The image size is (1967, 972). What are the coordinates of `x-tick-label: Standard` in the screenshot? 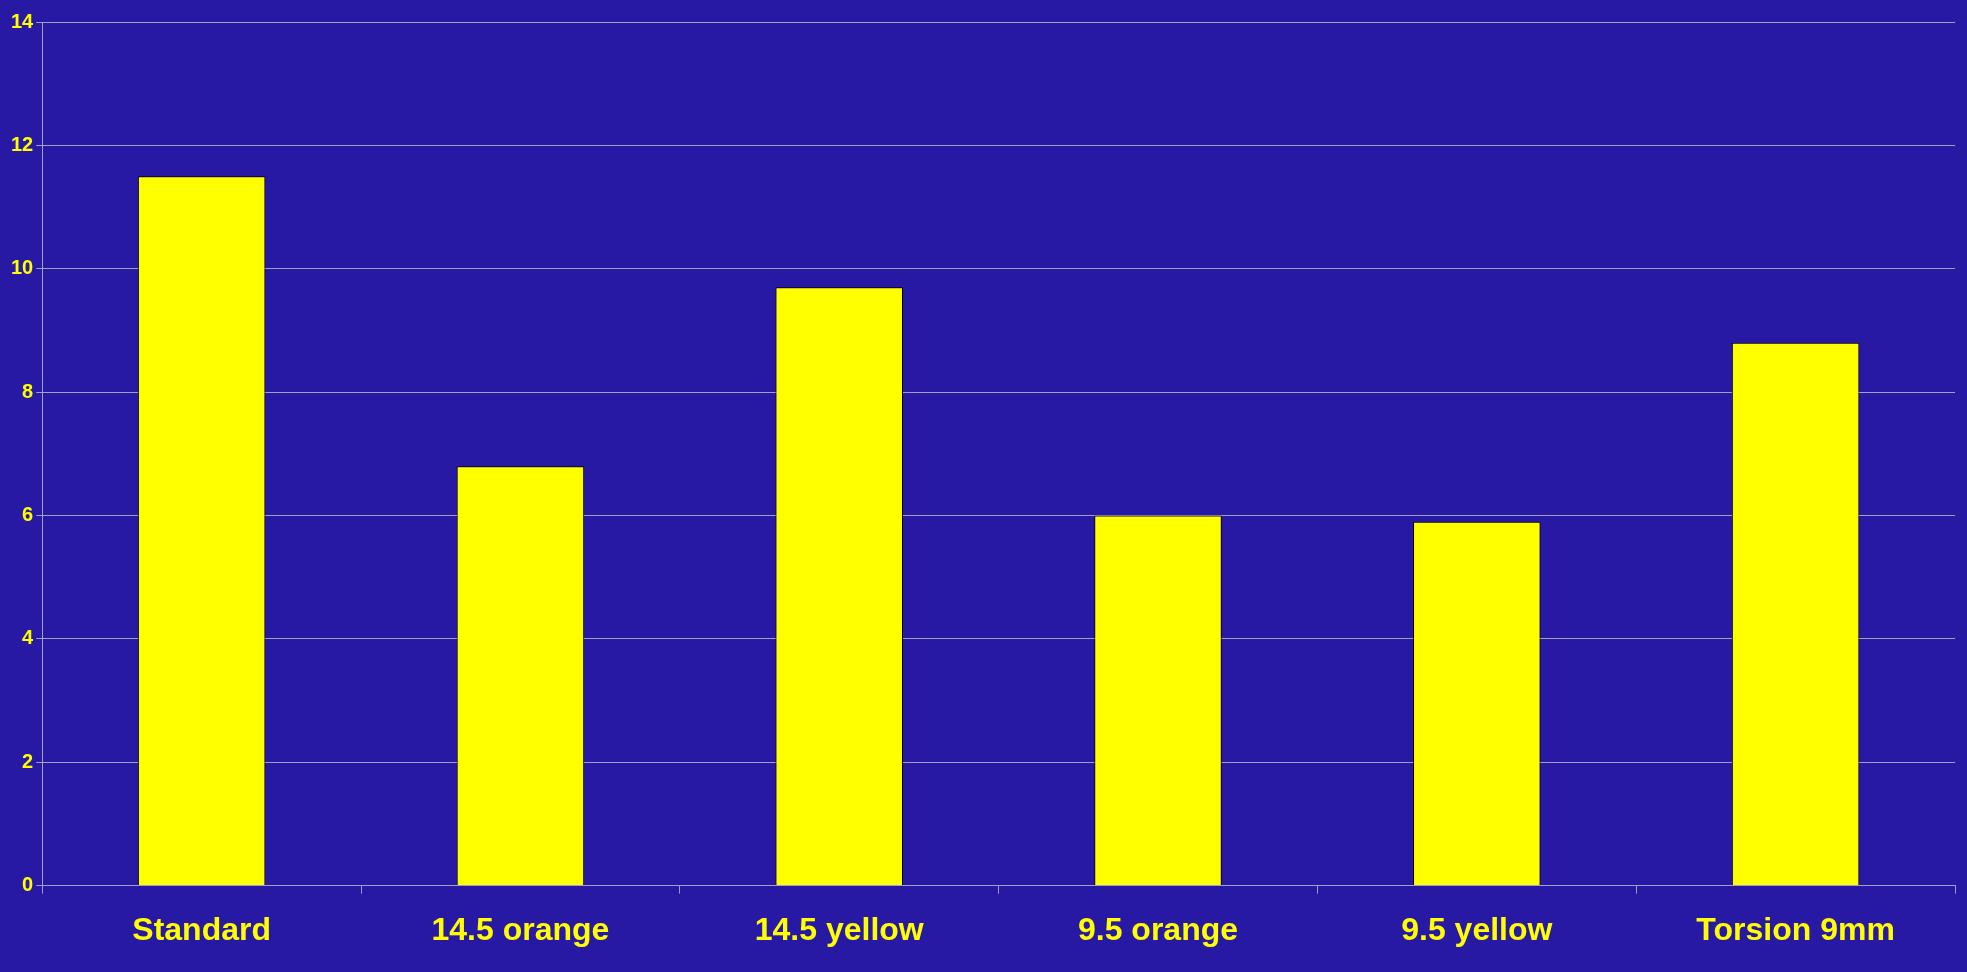 It's located at (201, 928).